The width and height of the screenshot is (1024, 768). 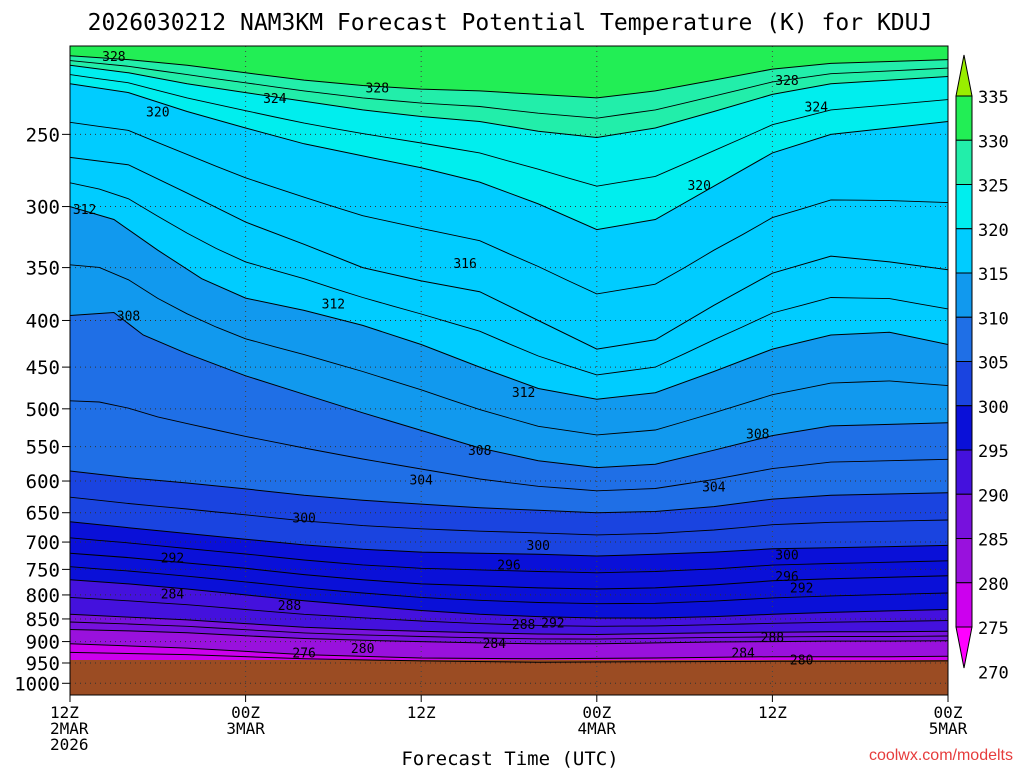 What do you see at coordinates (597, 728) in the screenshot?
I see `x-tick-label: 4MAR` at bounding box center [597, 728].